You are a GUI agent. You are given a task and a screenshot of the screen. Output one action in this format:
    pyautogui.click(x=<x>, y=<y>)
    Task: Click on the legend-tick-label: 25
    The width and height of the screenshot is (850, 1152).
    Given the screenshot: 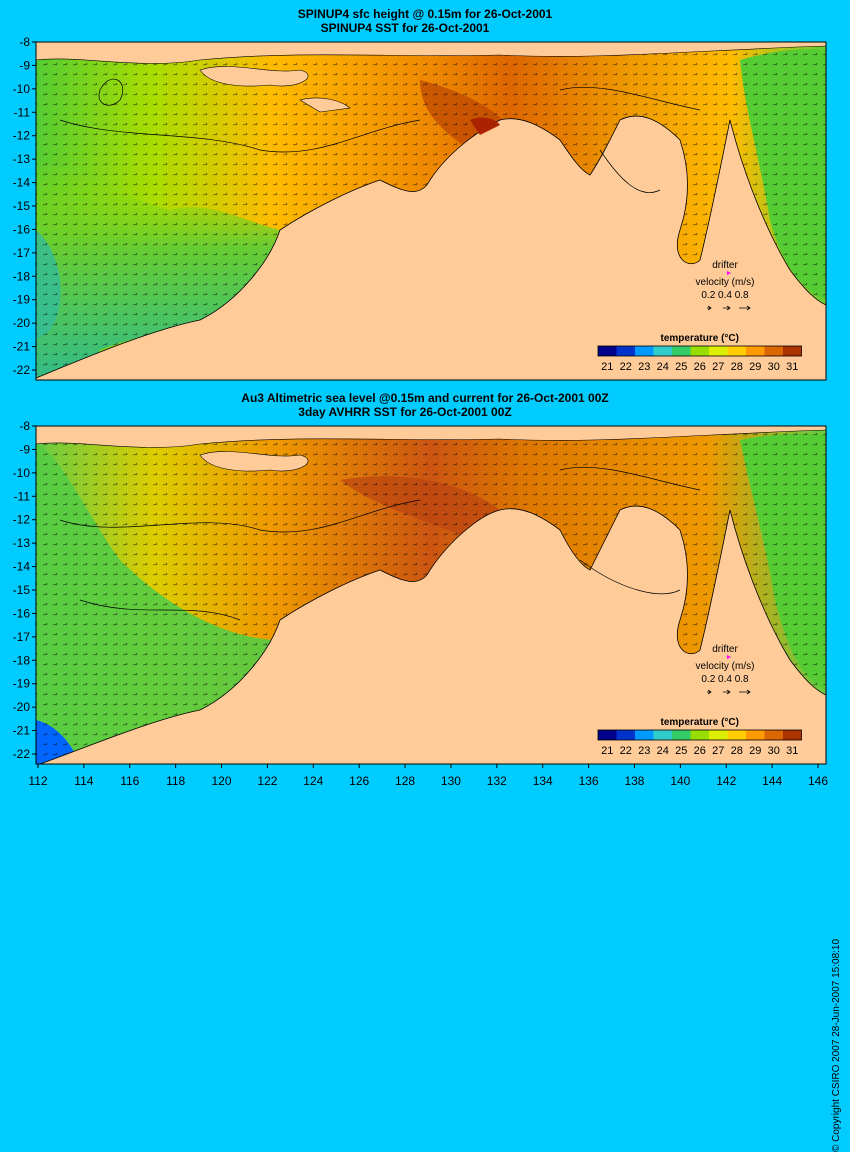 What is the action you would take?
    pyautogui.click(x=681, y=751)
    